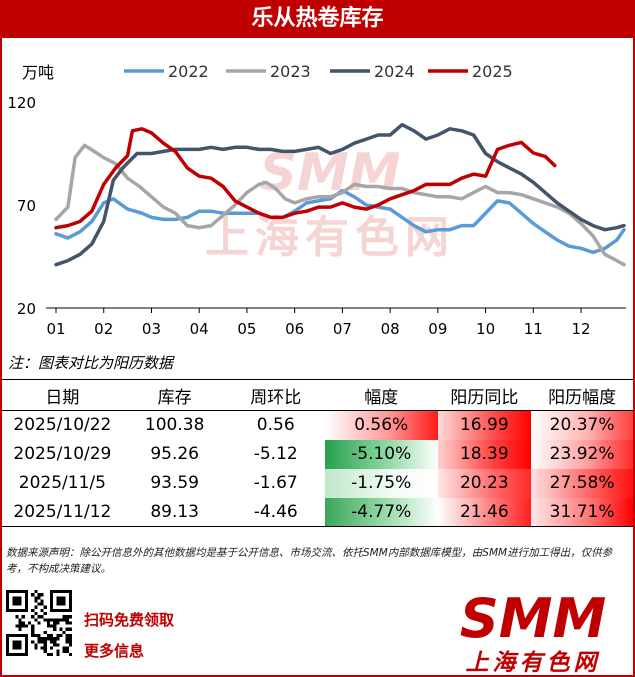 This screenshot has height=677, width=635. Describe the element at coordinates (275, 454) in the screenshot. I see `cell-wow: -5.12` at that location.